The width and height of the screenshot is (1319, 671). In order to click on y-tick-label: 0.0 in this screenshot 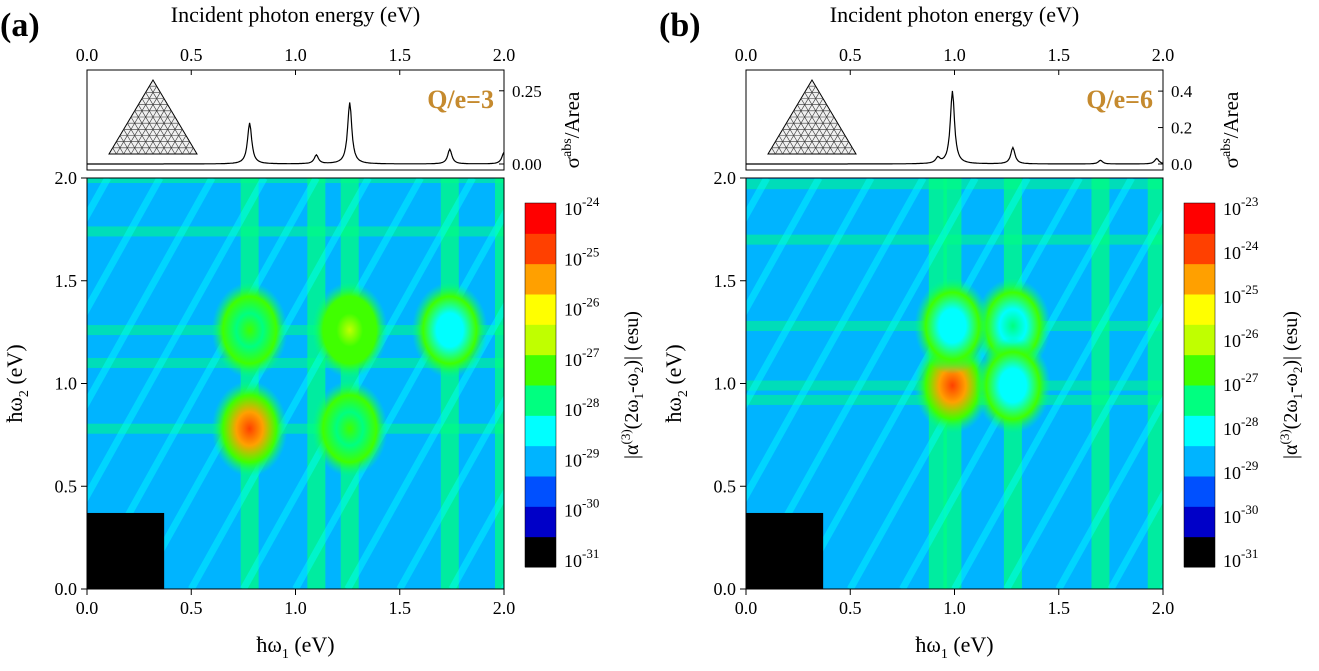, I will do `click(66, 589)`.